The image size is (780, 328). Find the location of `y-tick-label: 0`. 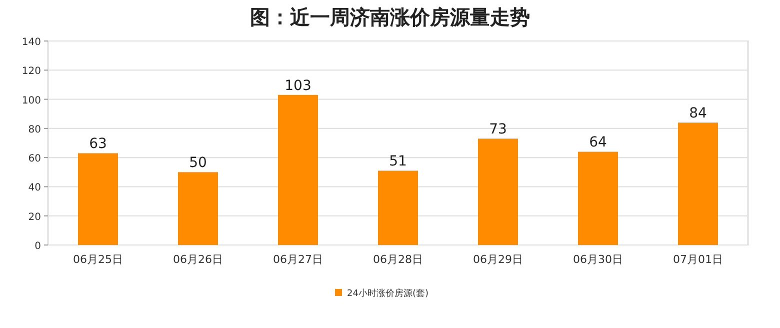

y-tick-label: 0 is located at coordinates (37, 246).